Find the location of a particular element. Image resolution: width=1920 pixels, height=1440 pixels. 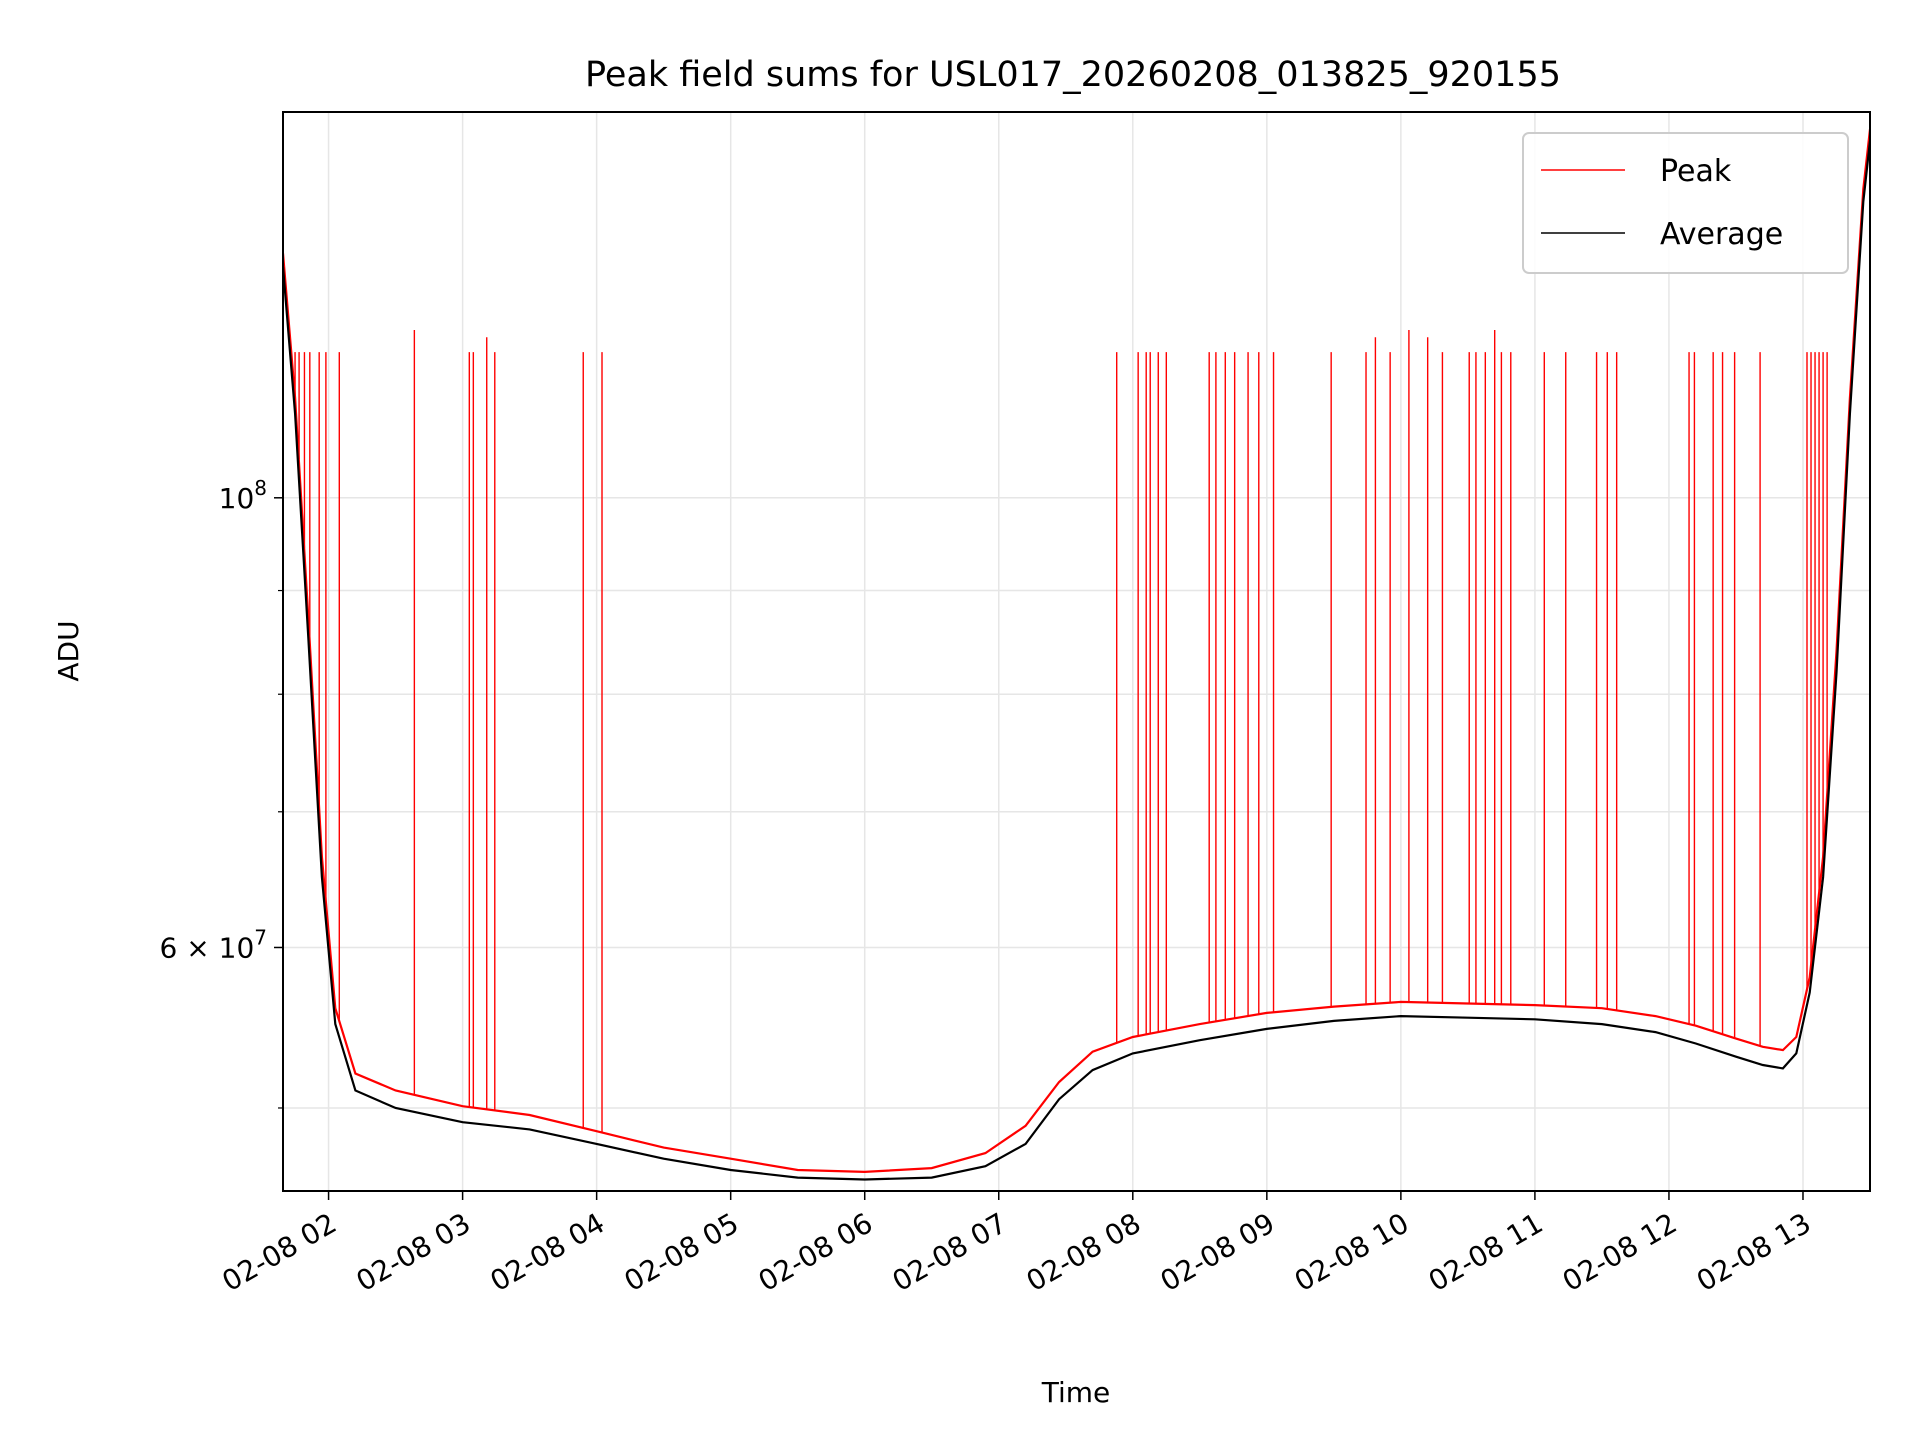

y-tick-base: 10 is located at coordinates (237, 498).